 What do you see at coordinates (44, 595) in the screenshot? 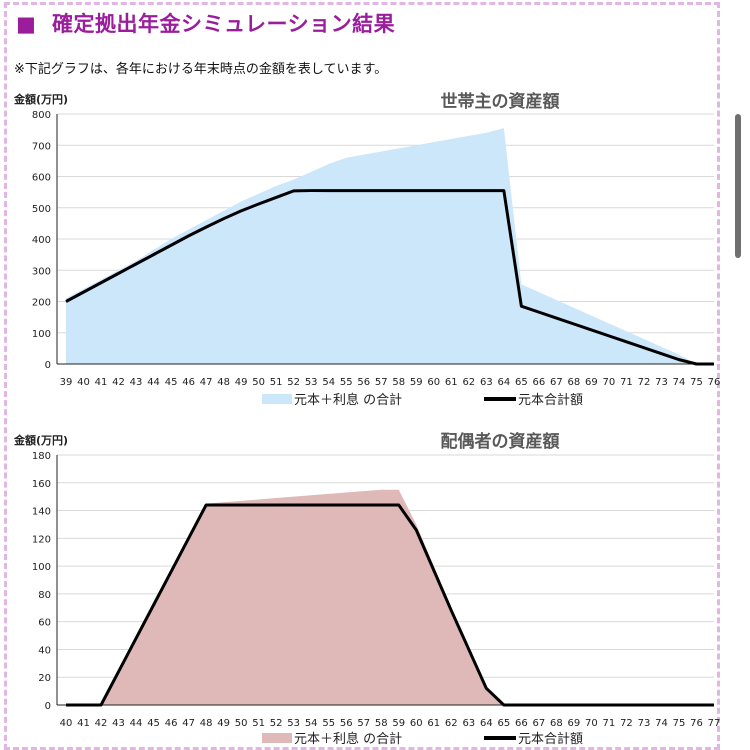
I see `y-tick-label: 80` at bounding box center [44, 595].